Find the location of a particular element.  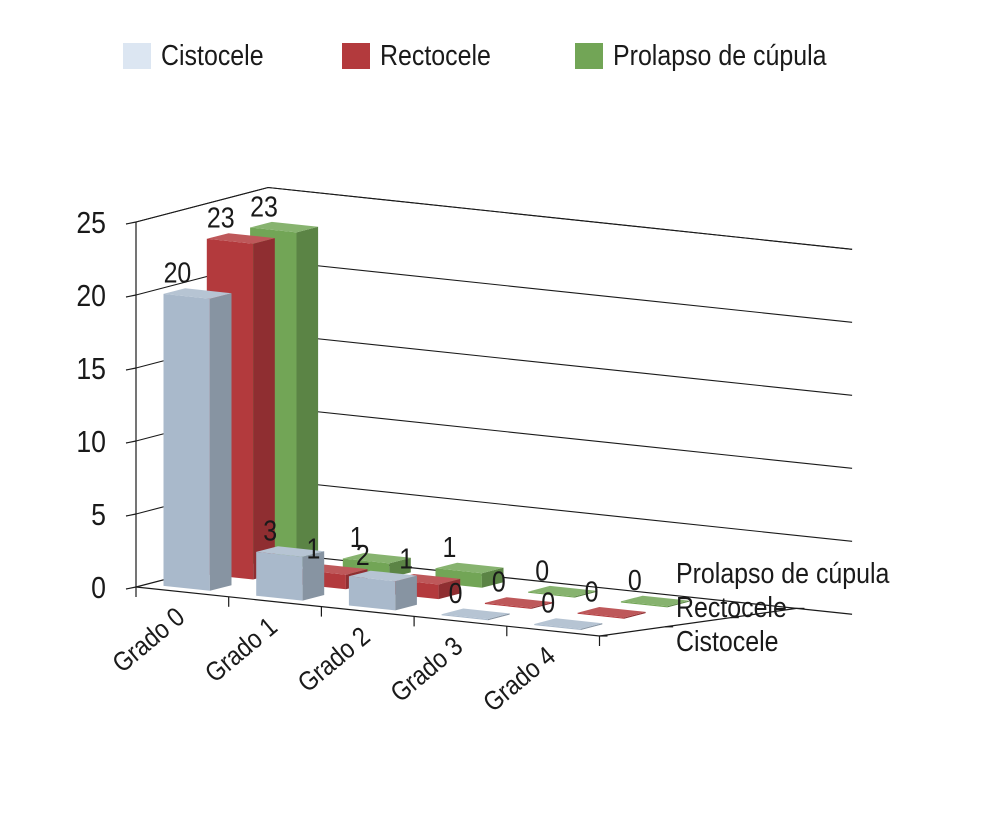

data-label-s2-c1: 1 is located at coordinates (357, 538).